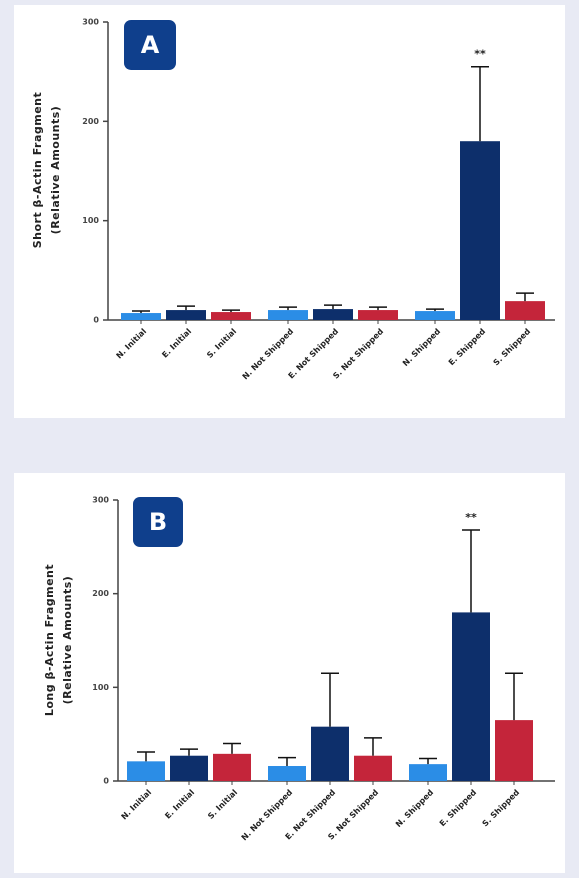 Image resolution: width=579 pixels, height=878 pixels. What do you see at coordinates (49, 640) in the screenshot?
I see `y-axis-label: Long β-Actin Fragment` at bounding box center [49, 640].